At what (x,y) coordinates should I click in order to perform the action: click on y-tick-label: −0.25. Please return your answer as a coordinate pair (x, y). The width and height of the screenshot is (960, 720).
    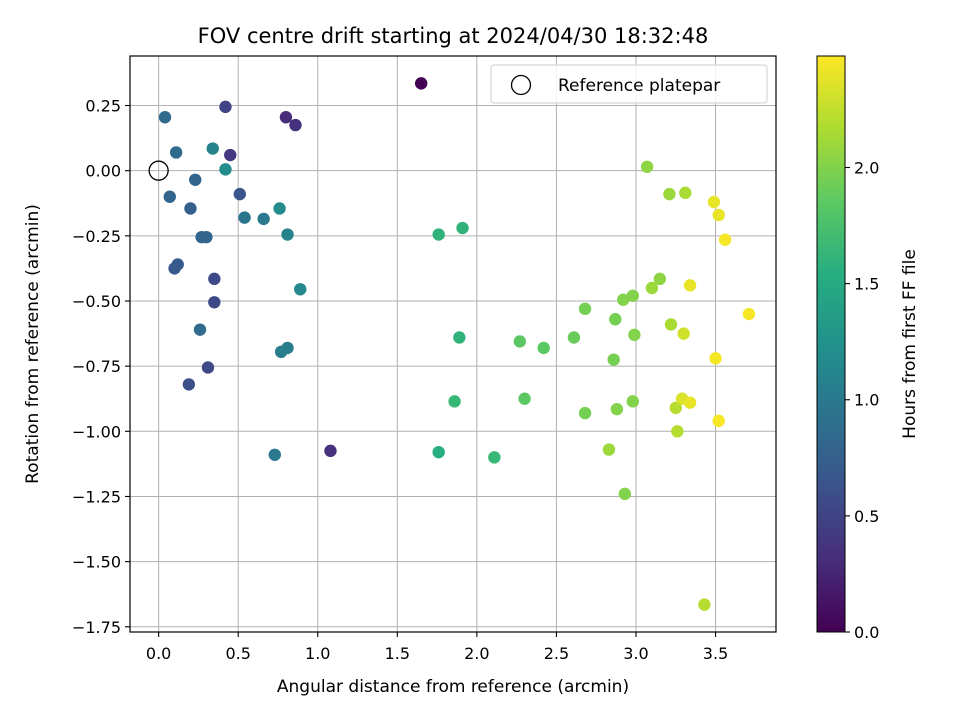
    Looking at the image, I should click on (96, 236).